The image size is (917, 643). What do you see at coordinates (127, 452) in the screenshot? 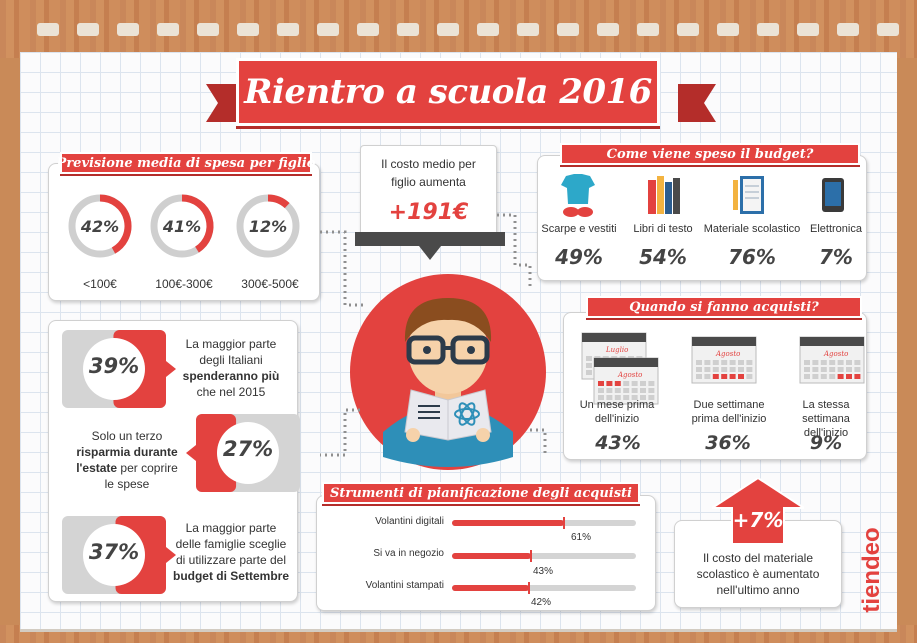
I see `fact-2-bold1: risparmia durante` at bounding box center [127, 452].